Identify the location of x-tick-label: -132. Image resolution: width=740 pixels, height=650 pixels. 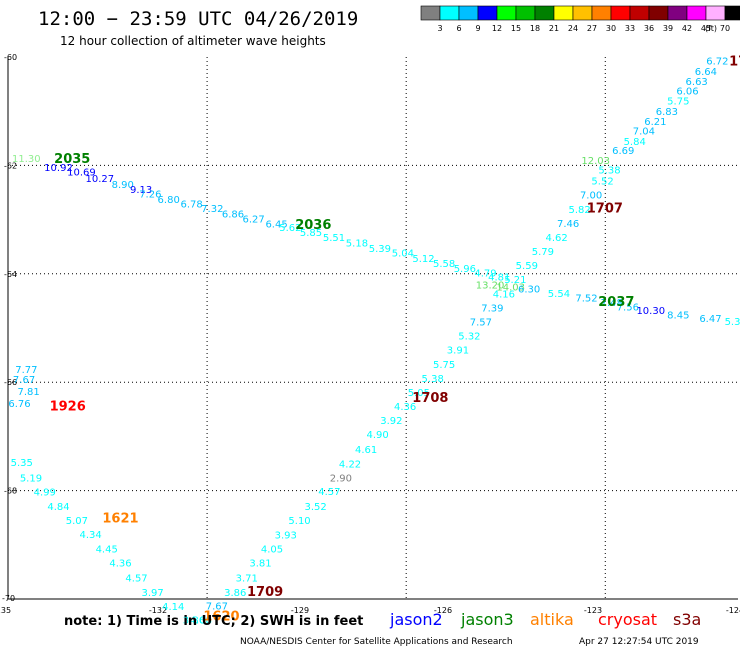
(158, 610).